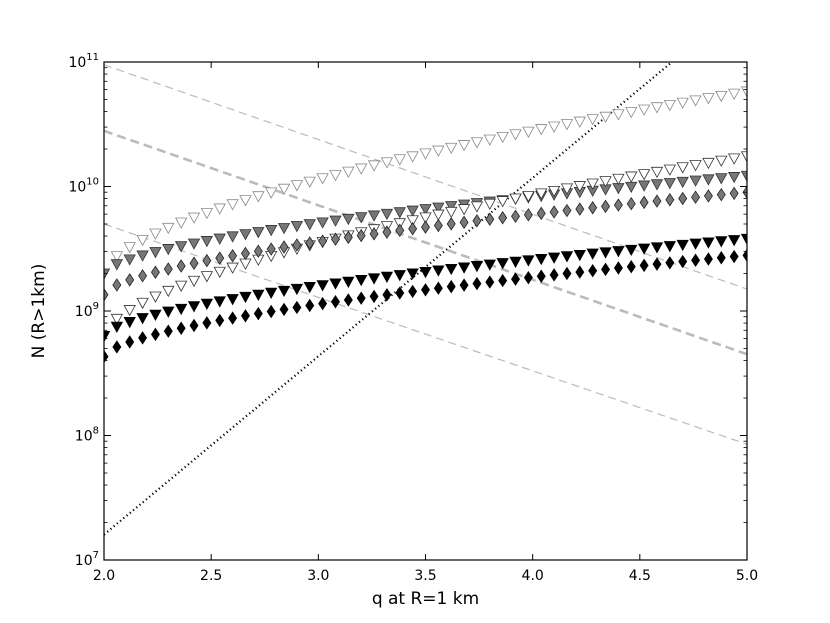 This screenshot has width=830, height=623. What do you see at coordinates (92, 57) in the screenshot?
I see `y-tick-exponent: 11` at bounding box center [92, 57].